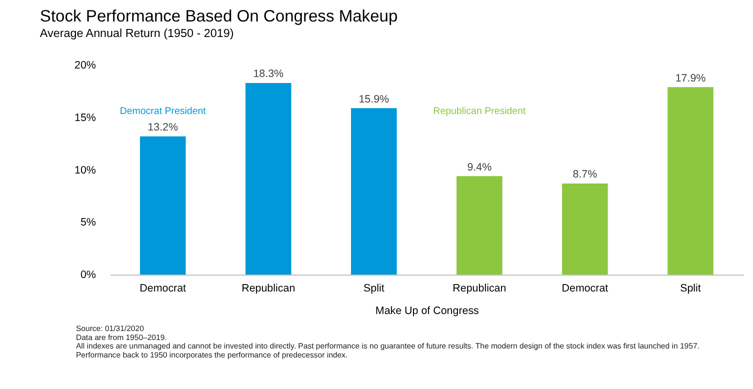 This screenshot has width=753, height=389. I want to click on y-tick-label: 20%, so click(85, 66).